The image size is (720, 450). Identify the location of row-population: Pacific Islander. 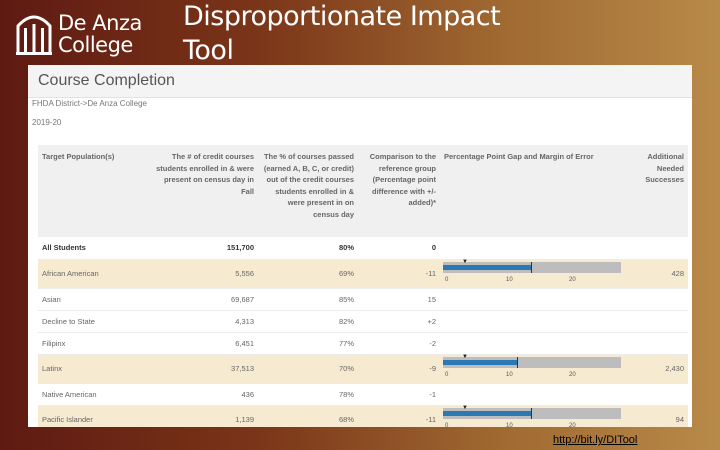
(93, 416).